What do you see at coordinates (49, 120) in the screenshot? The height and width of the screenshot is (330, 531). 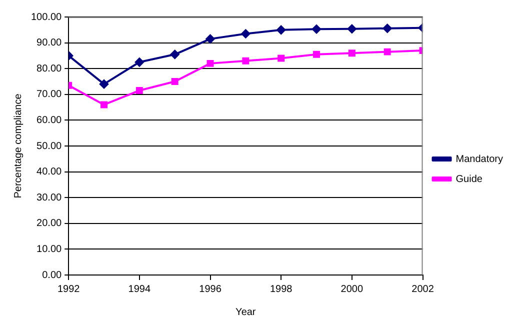 I see `y-tick-label: 60.00` at bounding box center [49, 120].